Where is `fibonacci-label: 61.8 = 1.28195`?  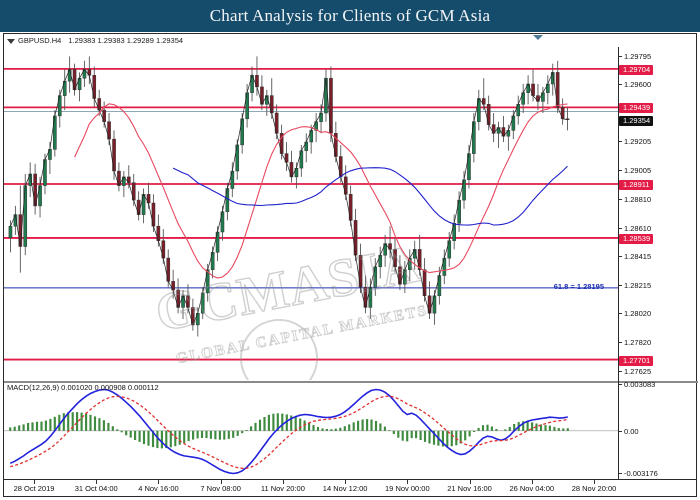 fibonacci-label: 61.8 = 1.28195 is located at coordinates (578, 286).